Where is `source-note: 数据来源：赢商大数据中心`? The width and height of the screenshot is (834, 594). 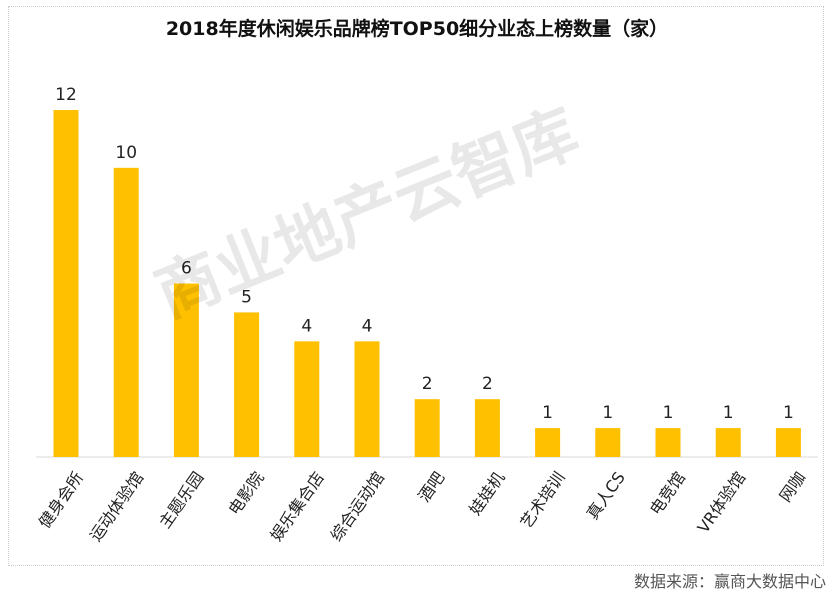 source-note: 数据来源：赢商大数据中心 is located at coordinates (729, 581).